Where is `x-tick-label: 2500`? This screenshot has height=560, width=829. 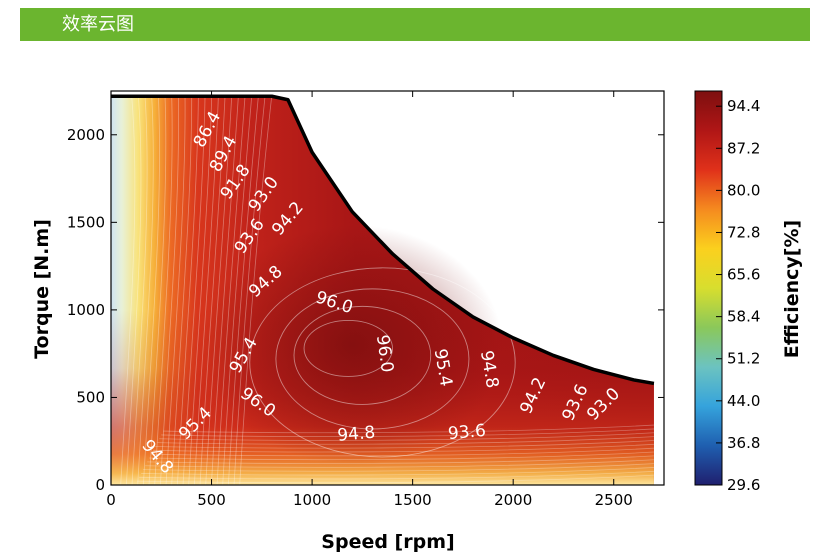 x-tick-label: 2500 is located at coordinates (614, 500).